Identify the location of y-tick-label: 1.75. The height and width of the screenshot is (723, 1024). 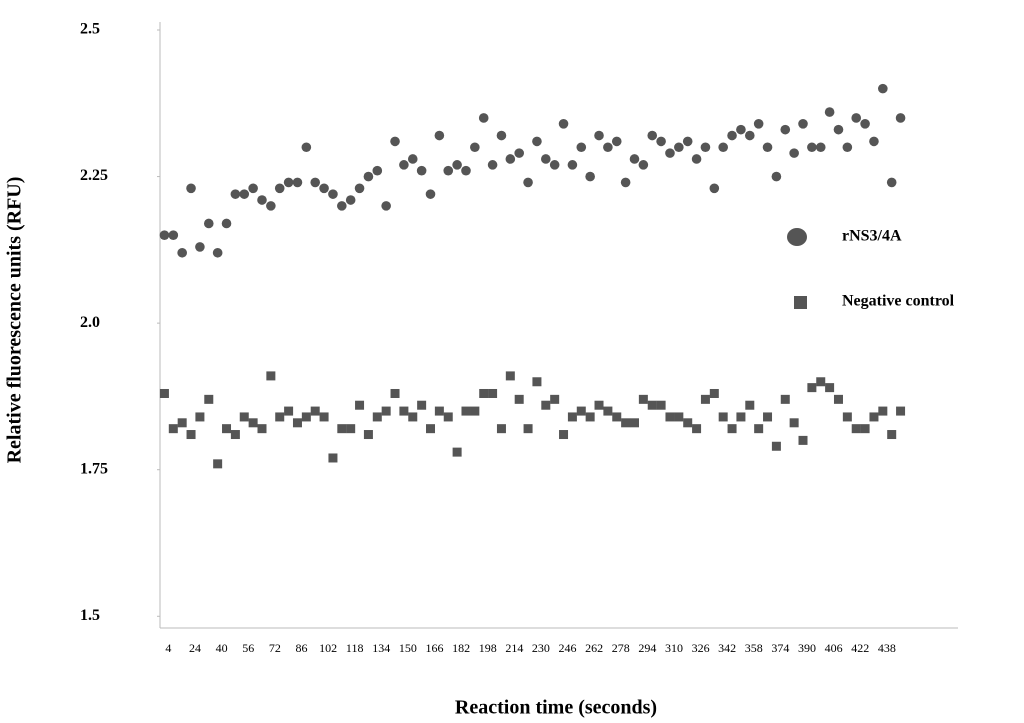
(94, 468).